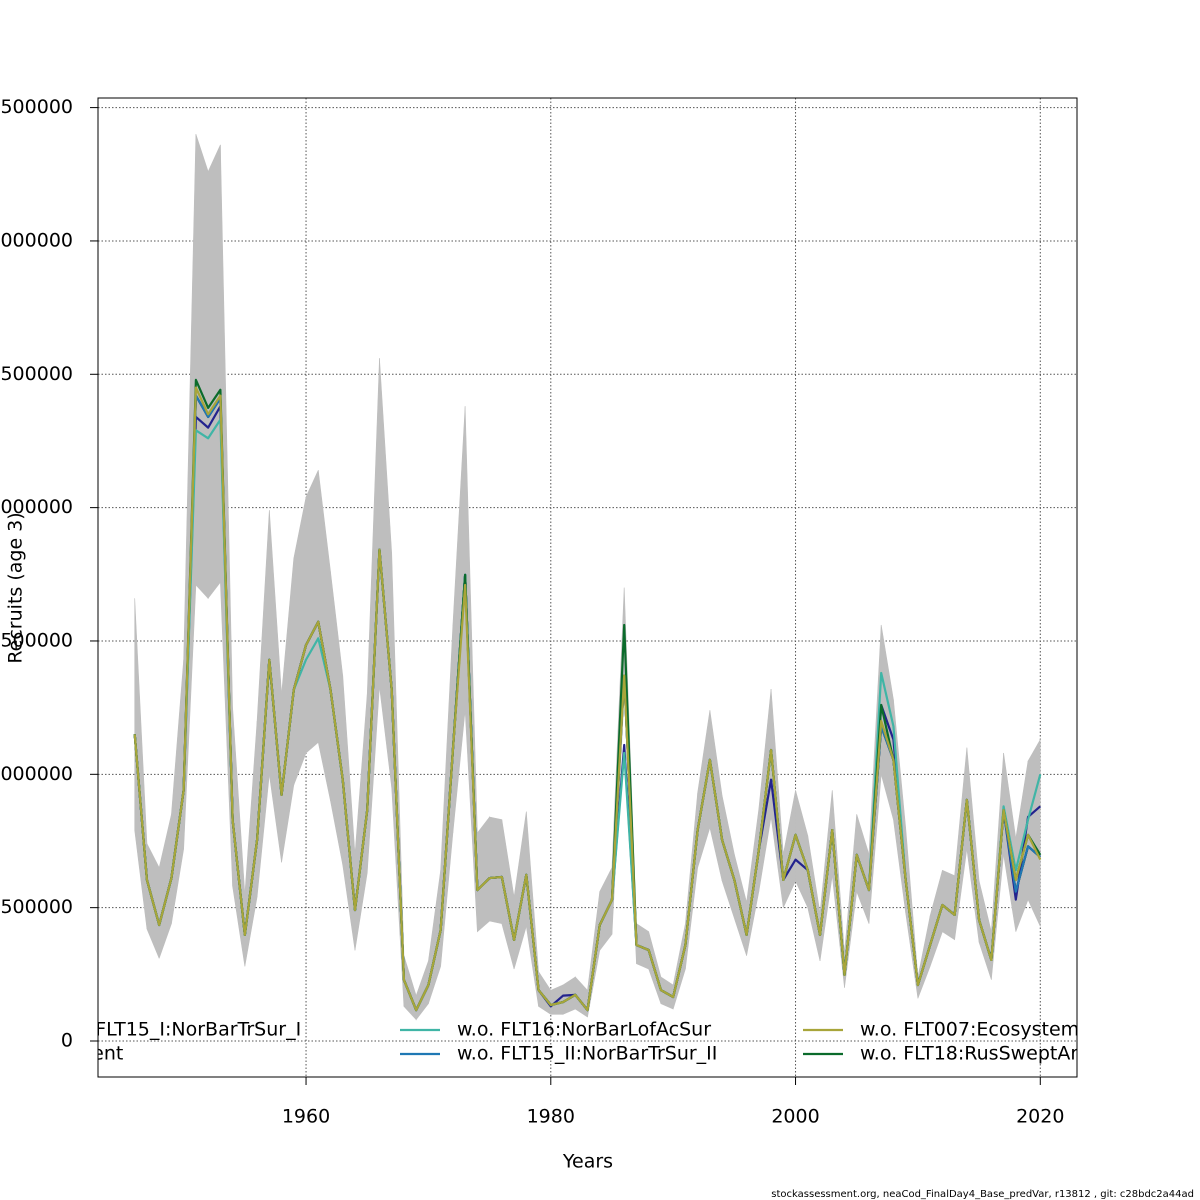 Image resolution: width=1200 pixels, height=1200 pixels. I want to click on x-axis-title: Years, so click(587, 1162).